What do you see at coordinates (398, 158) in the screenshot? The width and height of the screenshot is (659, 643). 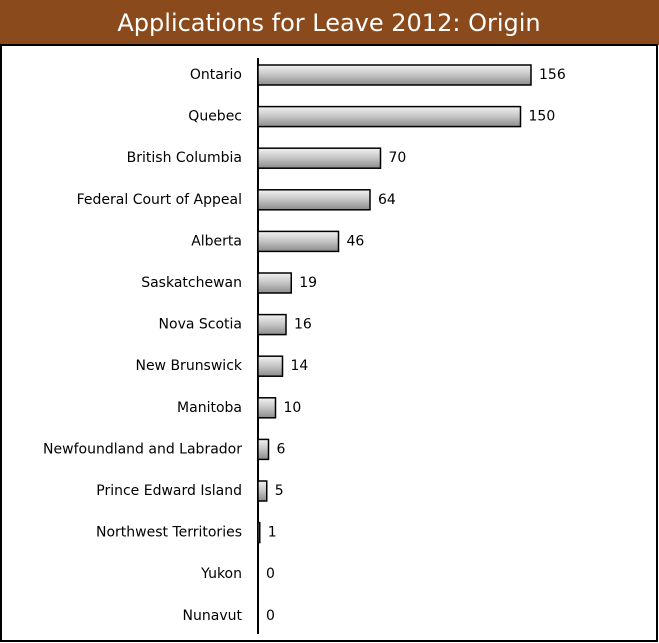 I see `value-label: 70` at bounding box center [398, 158].